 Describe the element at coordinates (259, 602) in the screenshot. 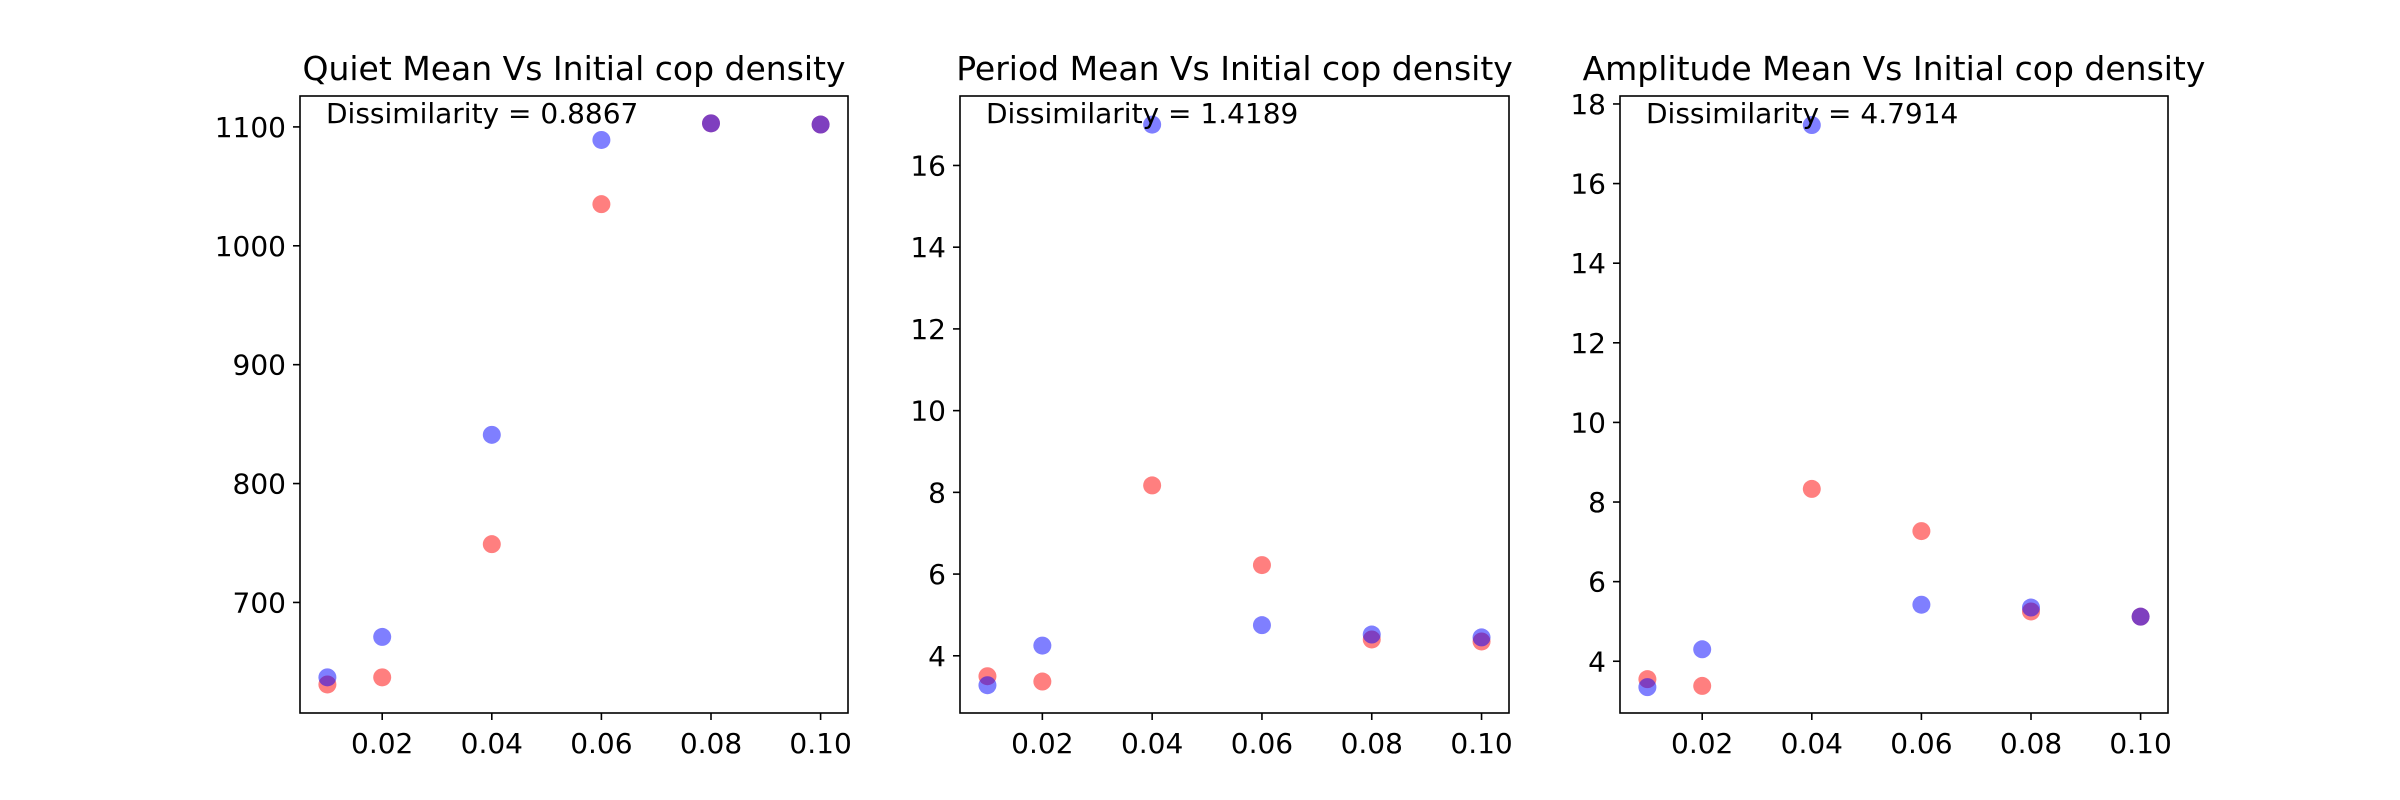

I see `y-tick-label: 700` at that location.